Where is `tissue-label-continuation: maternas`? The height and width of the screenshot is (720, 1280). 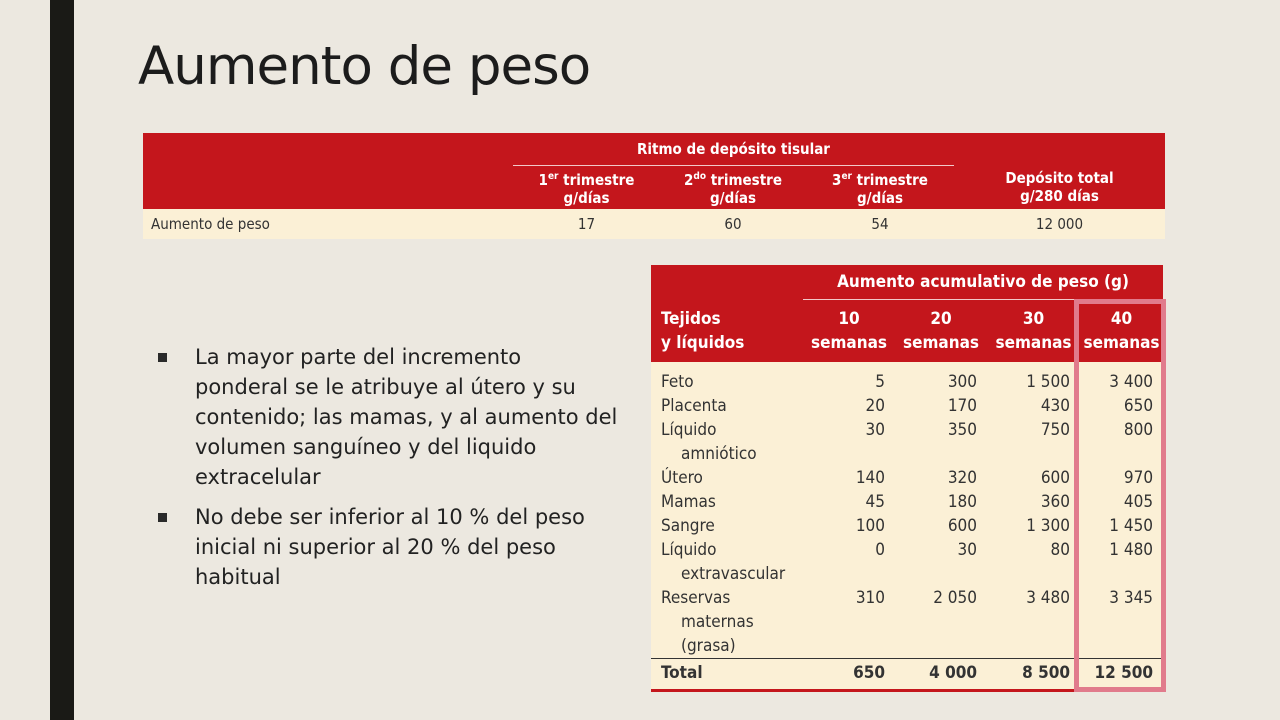
tissue-label-continuation: maternas is located at coordinates (717, 622).